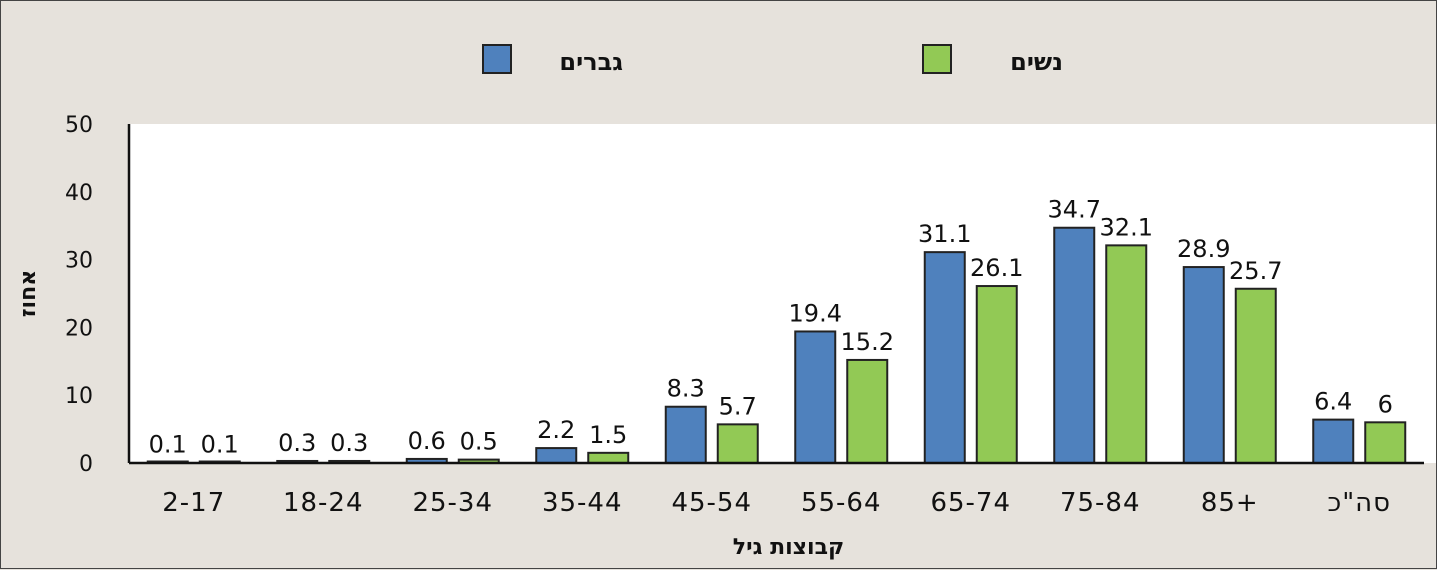 The width and height of the screenshot is (1437, 570). Describe the element at coordinates (79, 125) in the screenshot. I see `y-tick-label: 50` at that location.